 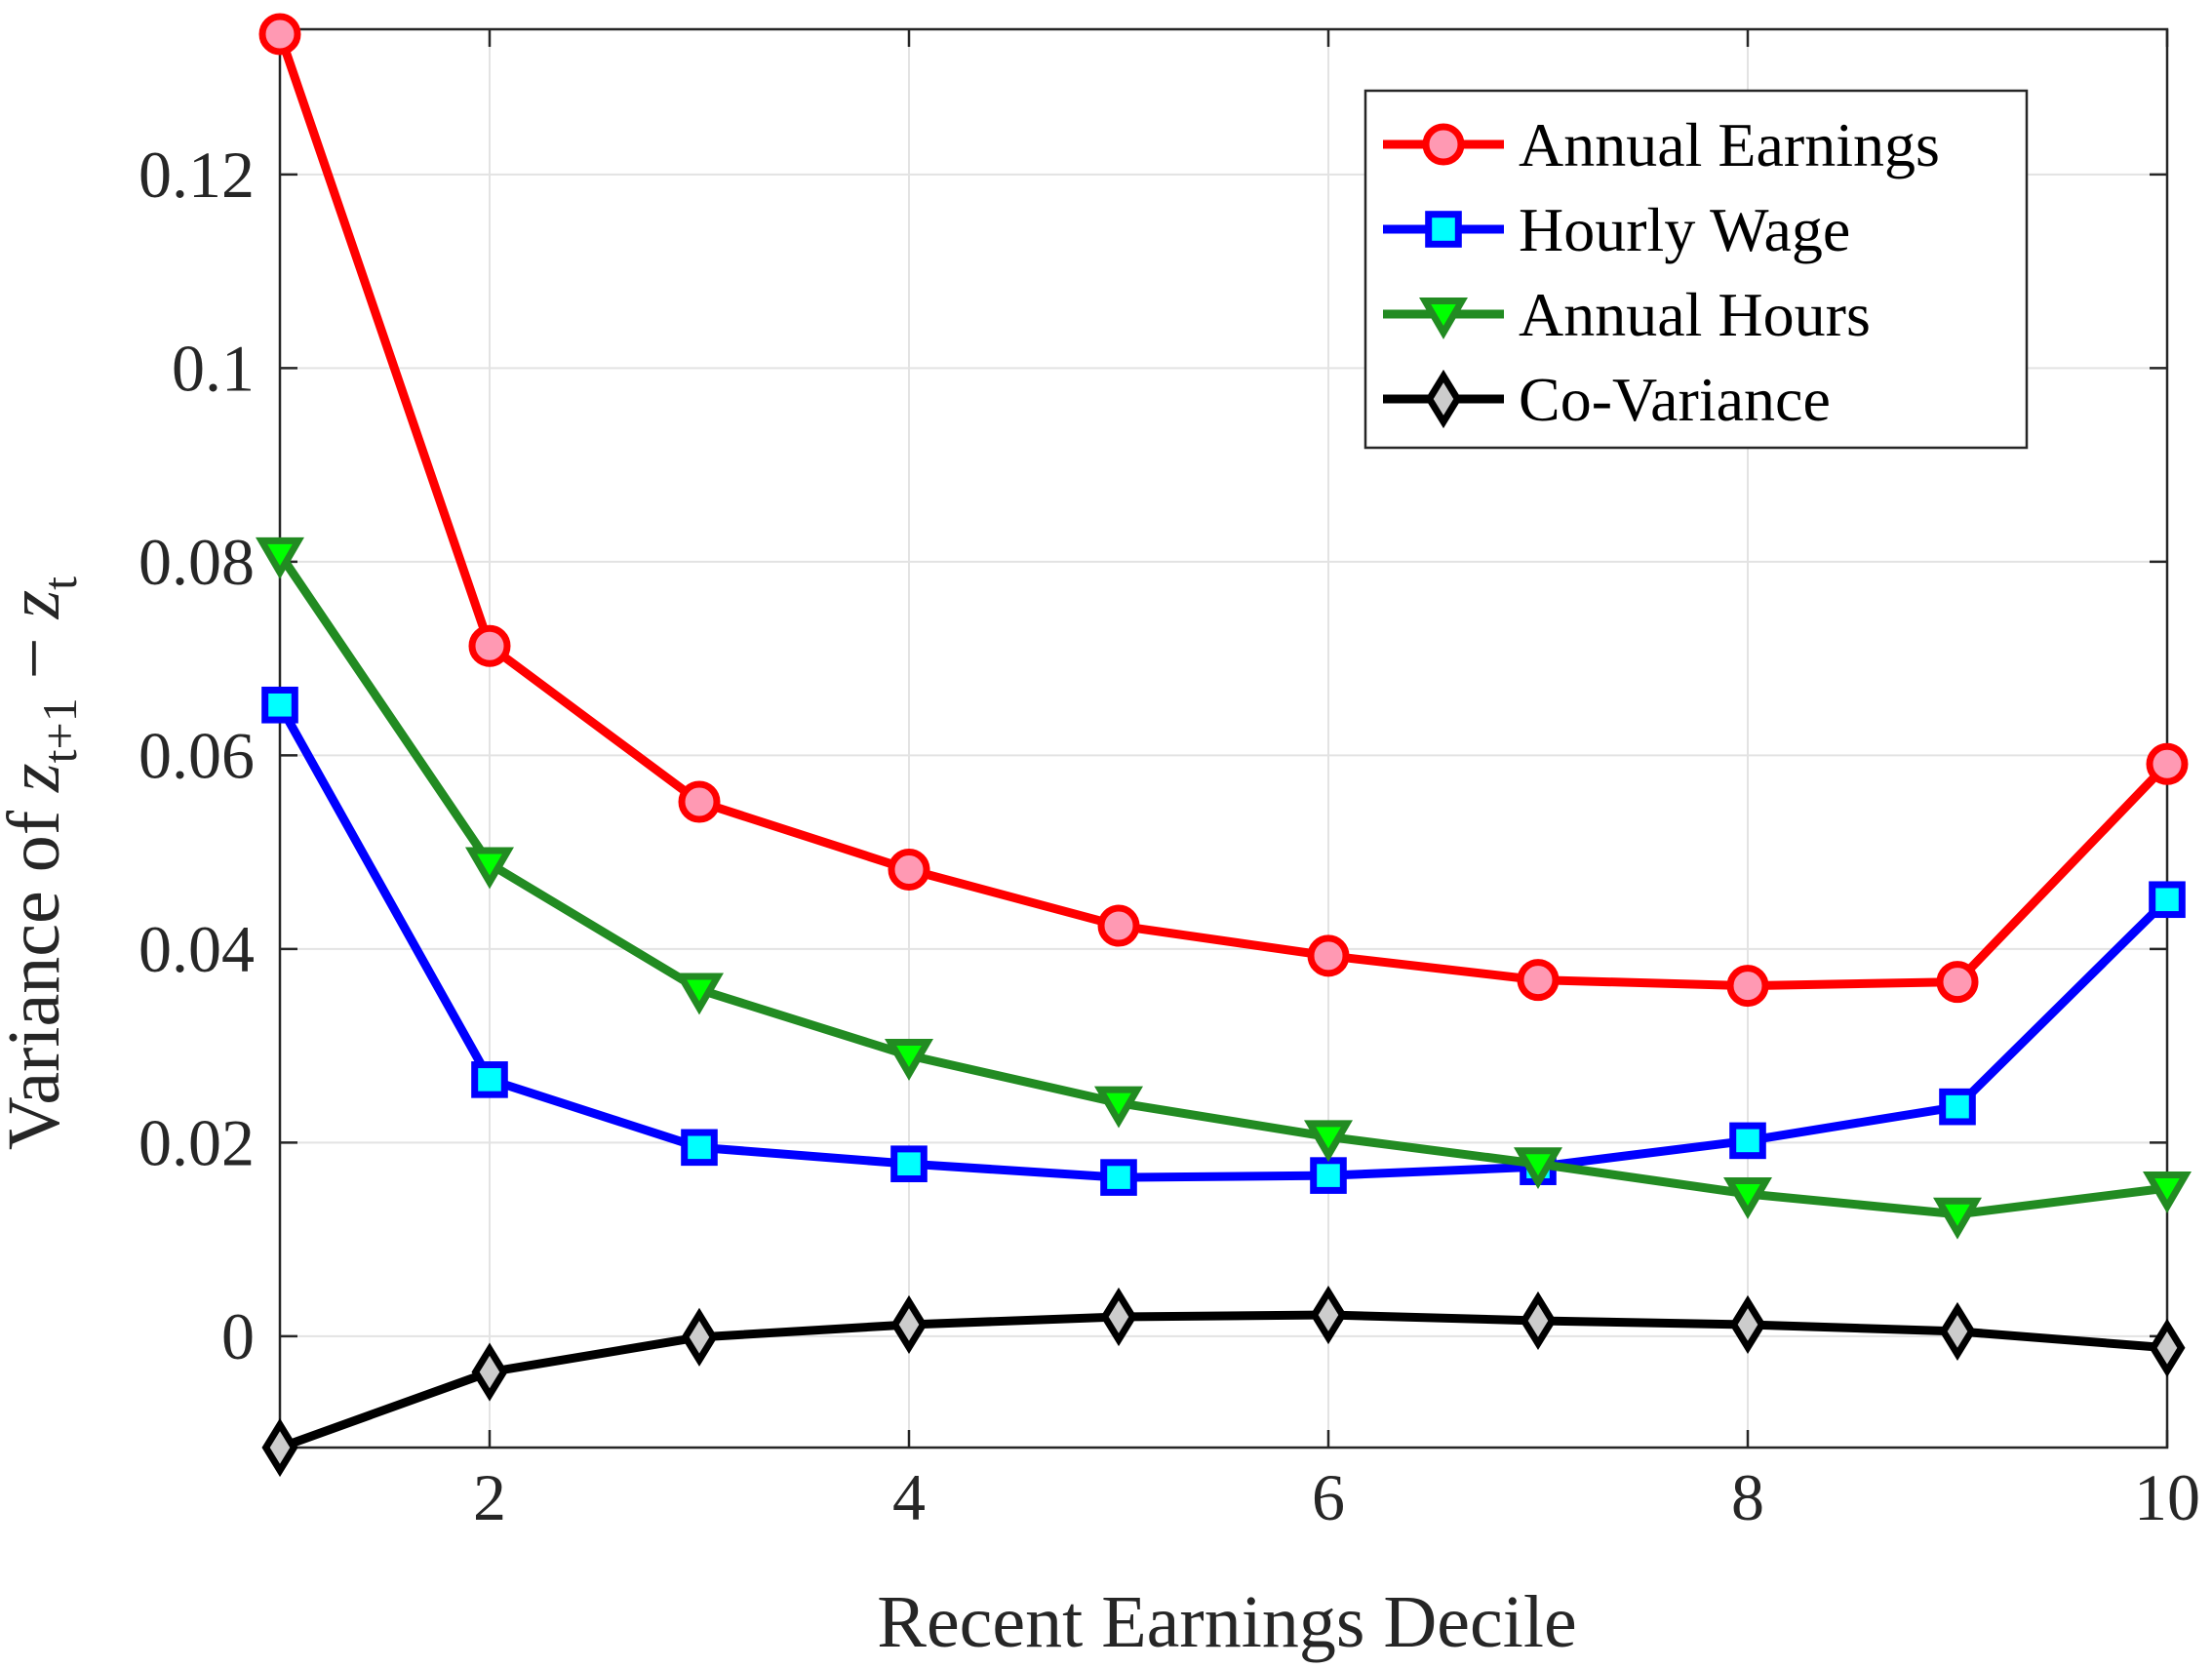 What do you see at coordinates (1328, 1497) in the screenshot?
I see `x-tick-label: 6` at bounding box center [1328, 1497].